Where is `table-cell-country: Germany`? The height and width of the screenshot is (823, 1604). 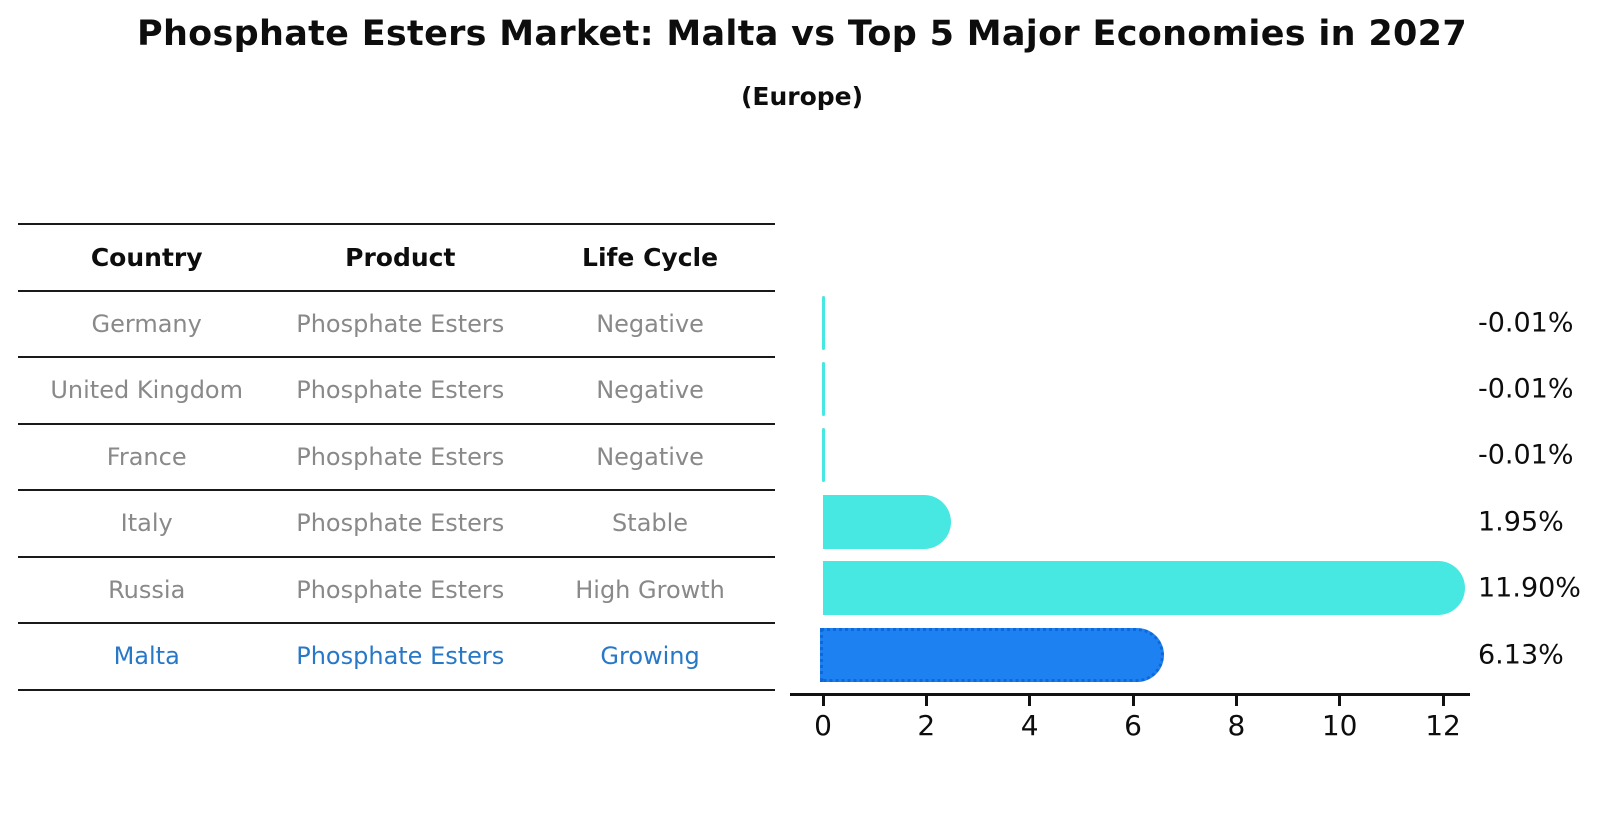 table-cell-country: Germany is located at coordinates (146, 323).